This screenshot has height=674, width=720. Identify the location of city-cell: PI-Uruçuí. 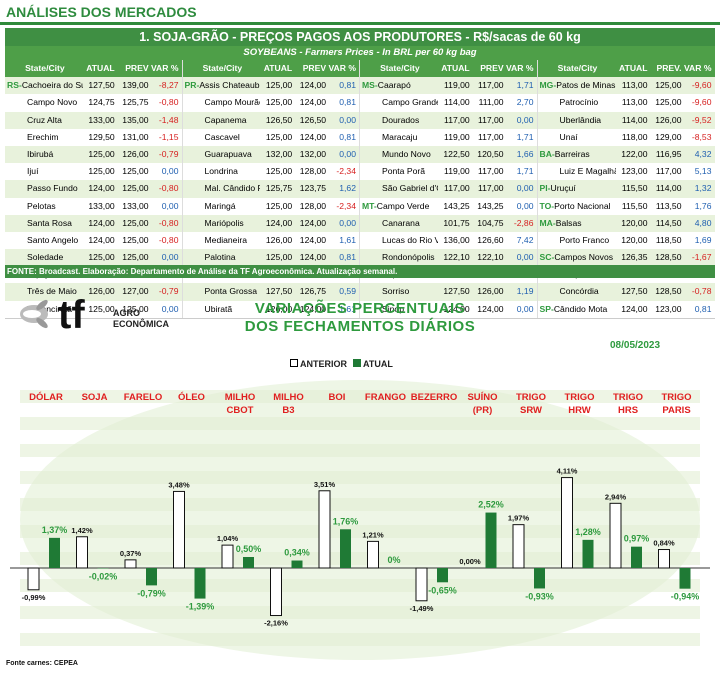
(577, 188).